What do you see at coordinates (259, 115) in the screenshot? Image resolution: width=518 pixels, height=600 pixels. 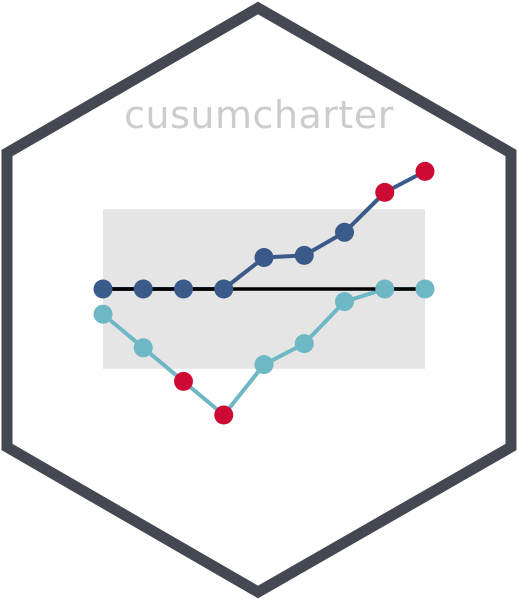 I see `logo-title: cusumcharter` at bounding box center [259, 115].